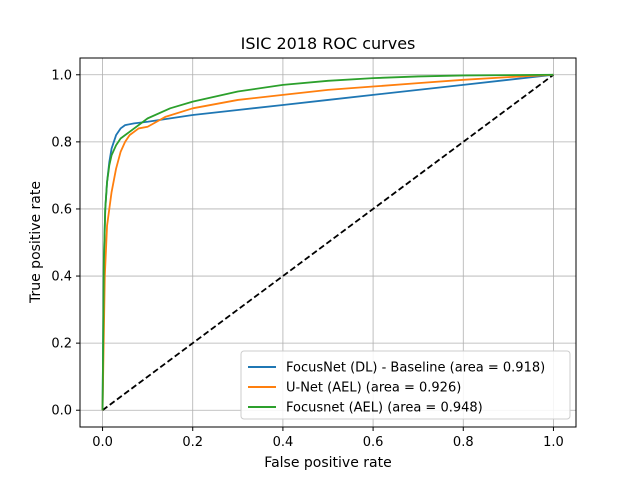 This screenshot has width=640, height=480. Describe the element at coordinates (61, 344) in the screenshot. I see `y-tick-label: 0.2` at that location.